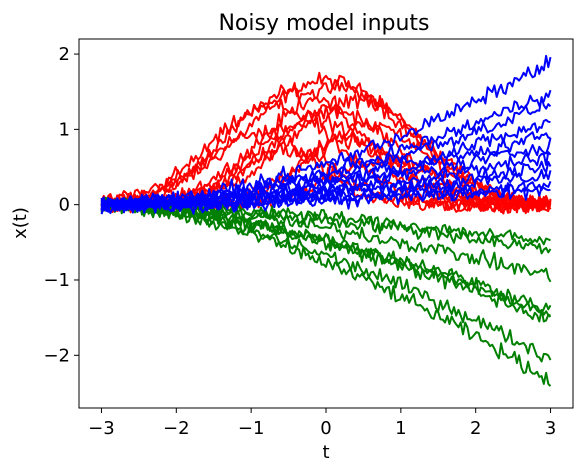  What do you see at coordinates (176, 428) in the screenshot?
I see `x-tick-label: −2` at bounding box center [176, 428].